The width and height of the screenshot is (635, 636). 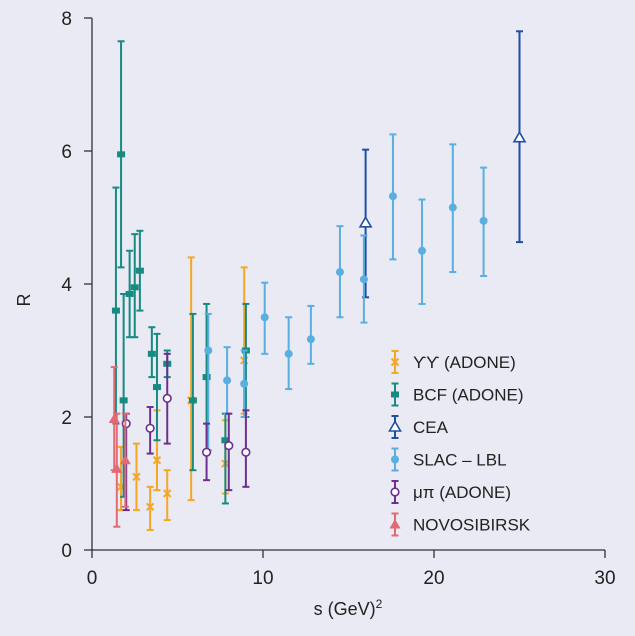 What do you see at coordinates (66, 285) in the screenshot?
I see `y-tick-label: 4` at bounding box center [66, 285].